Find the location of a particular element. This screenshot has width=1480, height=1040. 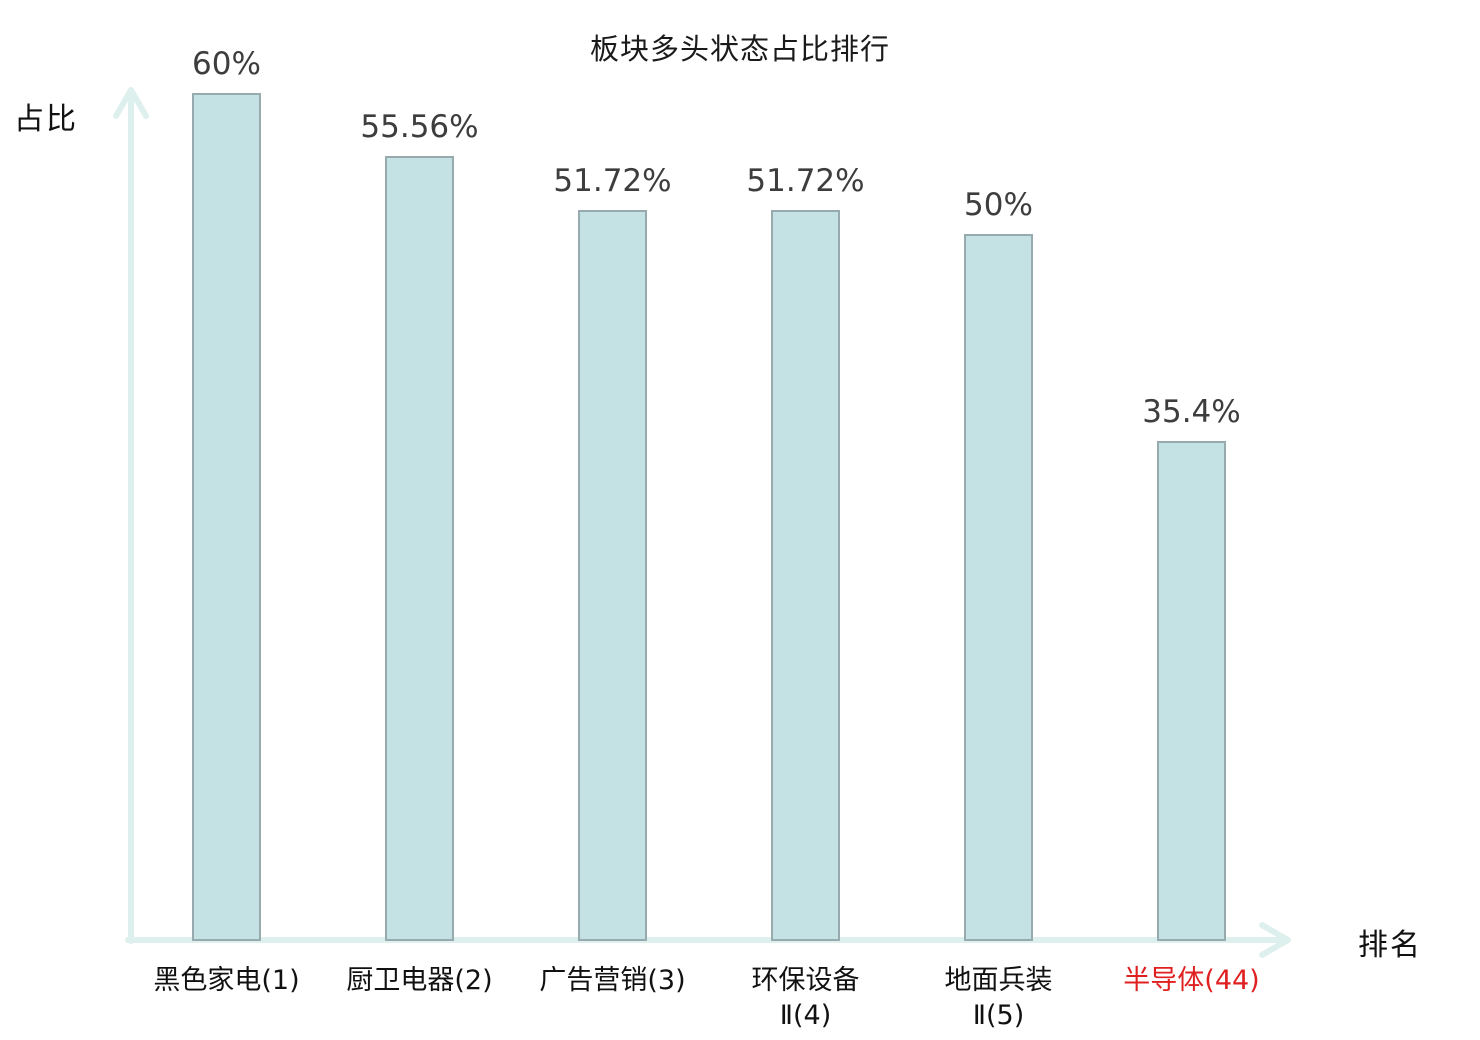

bar-value-label: 35.4% is located at coordinates (1191, 412).